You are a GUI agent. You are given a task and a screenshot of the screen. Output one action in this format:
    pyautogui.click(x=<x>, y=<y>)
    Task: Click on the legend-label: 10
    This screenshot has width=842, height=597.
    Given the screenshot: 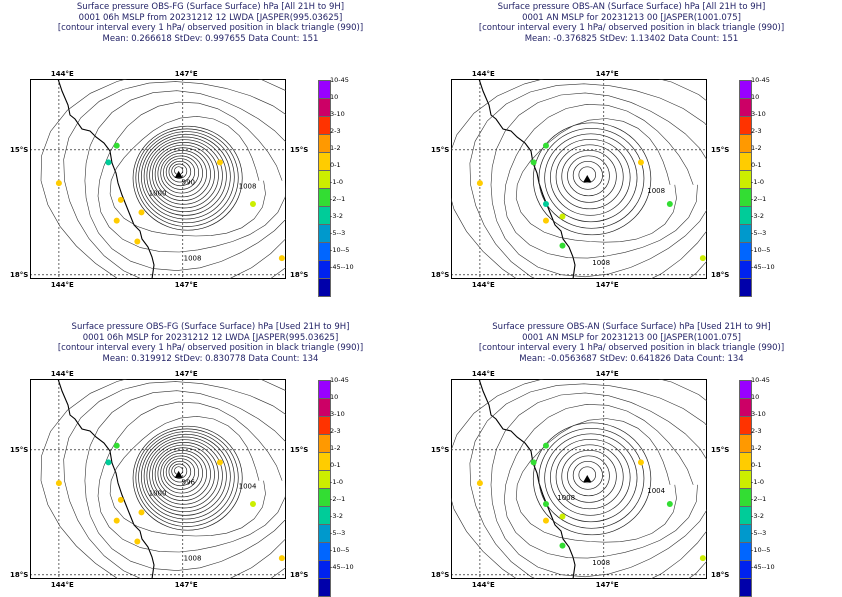 What is the action you would take?
    pyautogui.click(x=755, y=397)
    